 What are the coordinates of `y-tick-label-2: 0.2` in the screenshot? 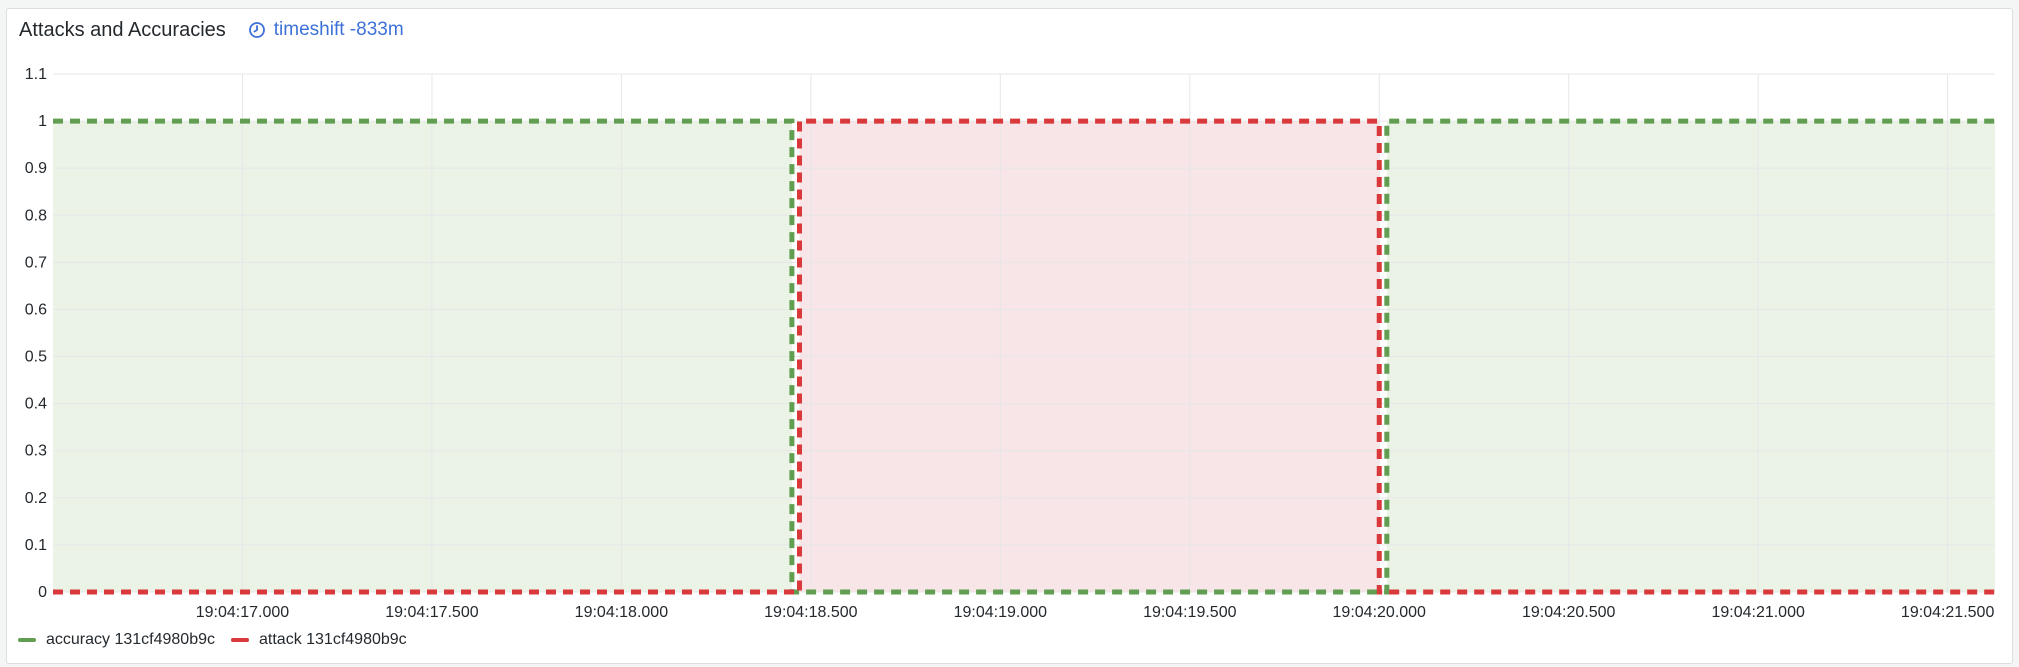 It's located at (36, 498).